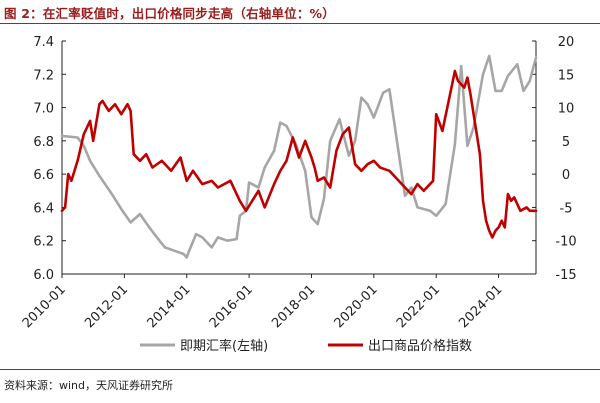 This screenshot has height=403, width=600. Describe the element at coordinates (43, 42) in the screenshot. I see `y-left-tick-label: 7.4` at that location.